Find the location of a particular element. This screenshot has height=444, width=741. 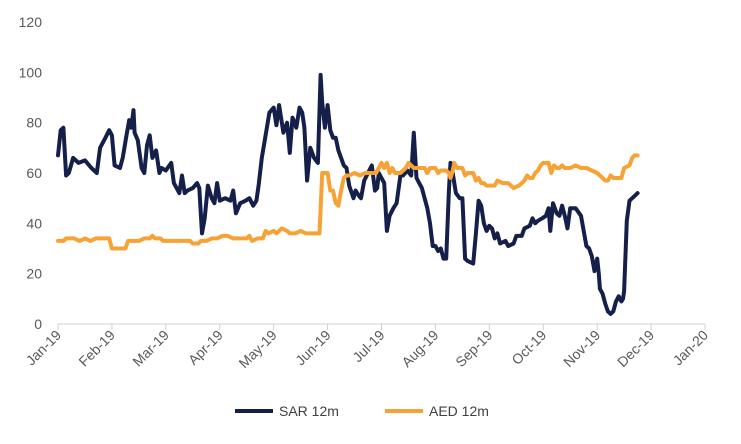

y-axis-tick-labels: 0 20 40 60 80 100 120 is located at coordinates (31, 173).